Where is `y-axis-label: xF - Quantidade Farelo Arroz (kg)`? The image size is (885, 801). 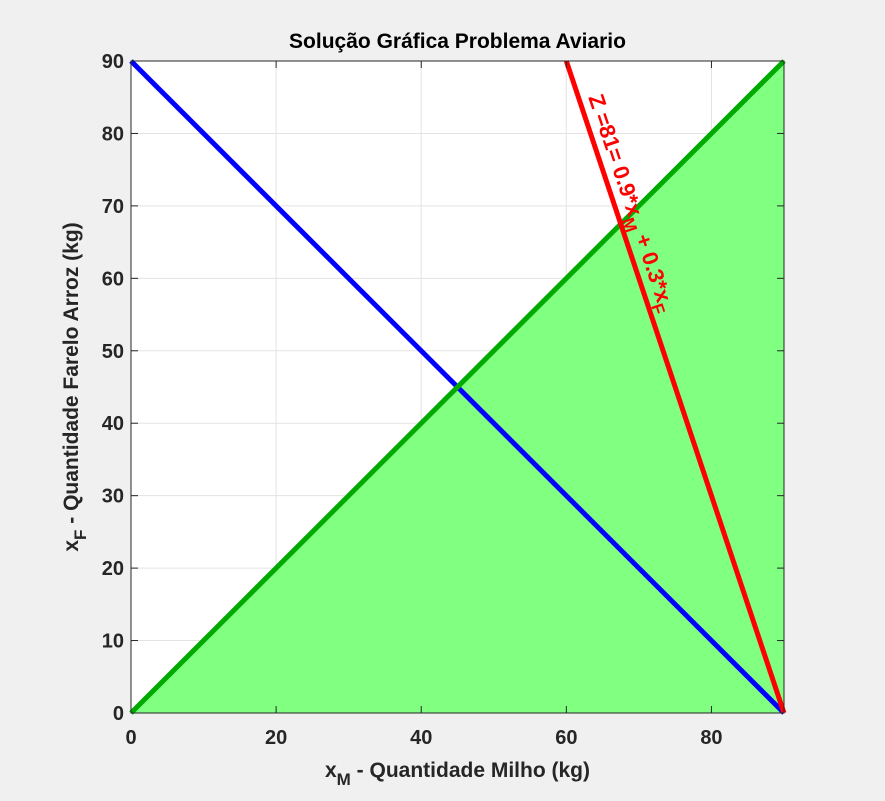 y-axis-label: xF - Quantidade Farelo Arroz (kg) is located at coordinates (75, 386).